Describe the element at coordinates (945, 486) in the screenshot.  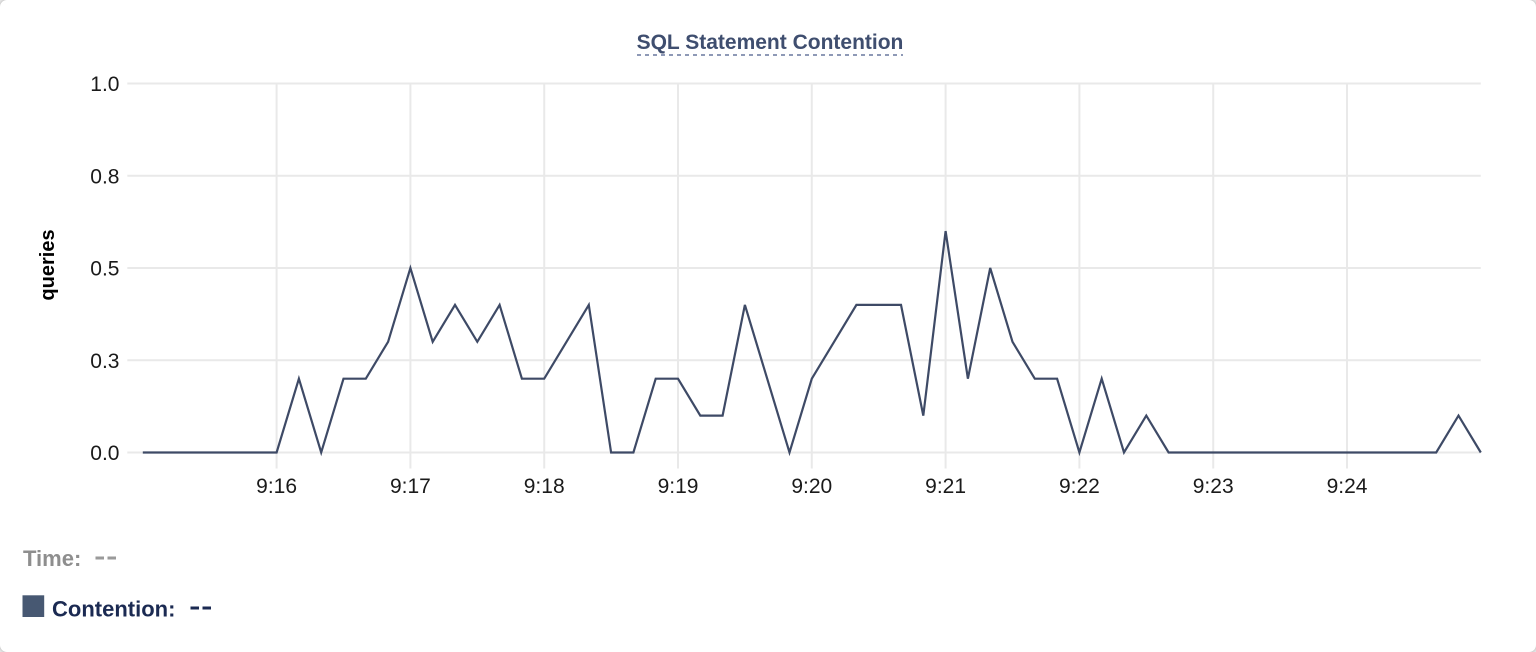
I see `svg-text: 9:21` at that location.